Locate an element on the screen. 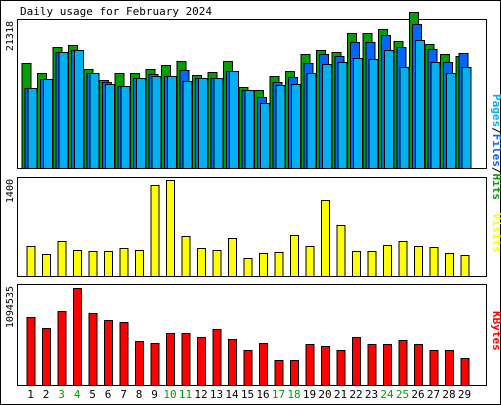  day-label-1: 1 is located at coordinates (30, 394).